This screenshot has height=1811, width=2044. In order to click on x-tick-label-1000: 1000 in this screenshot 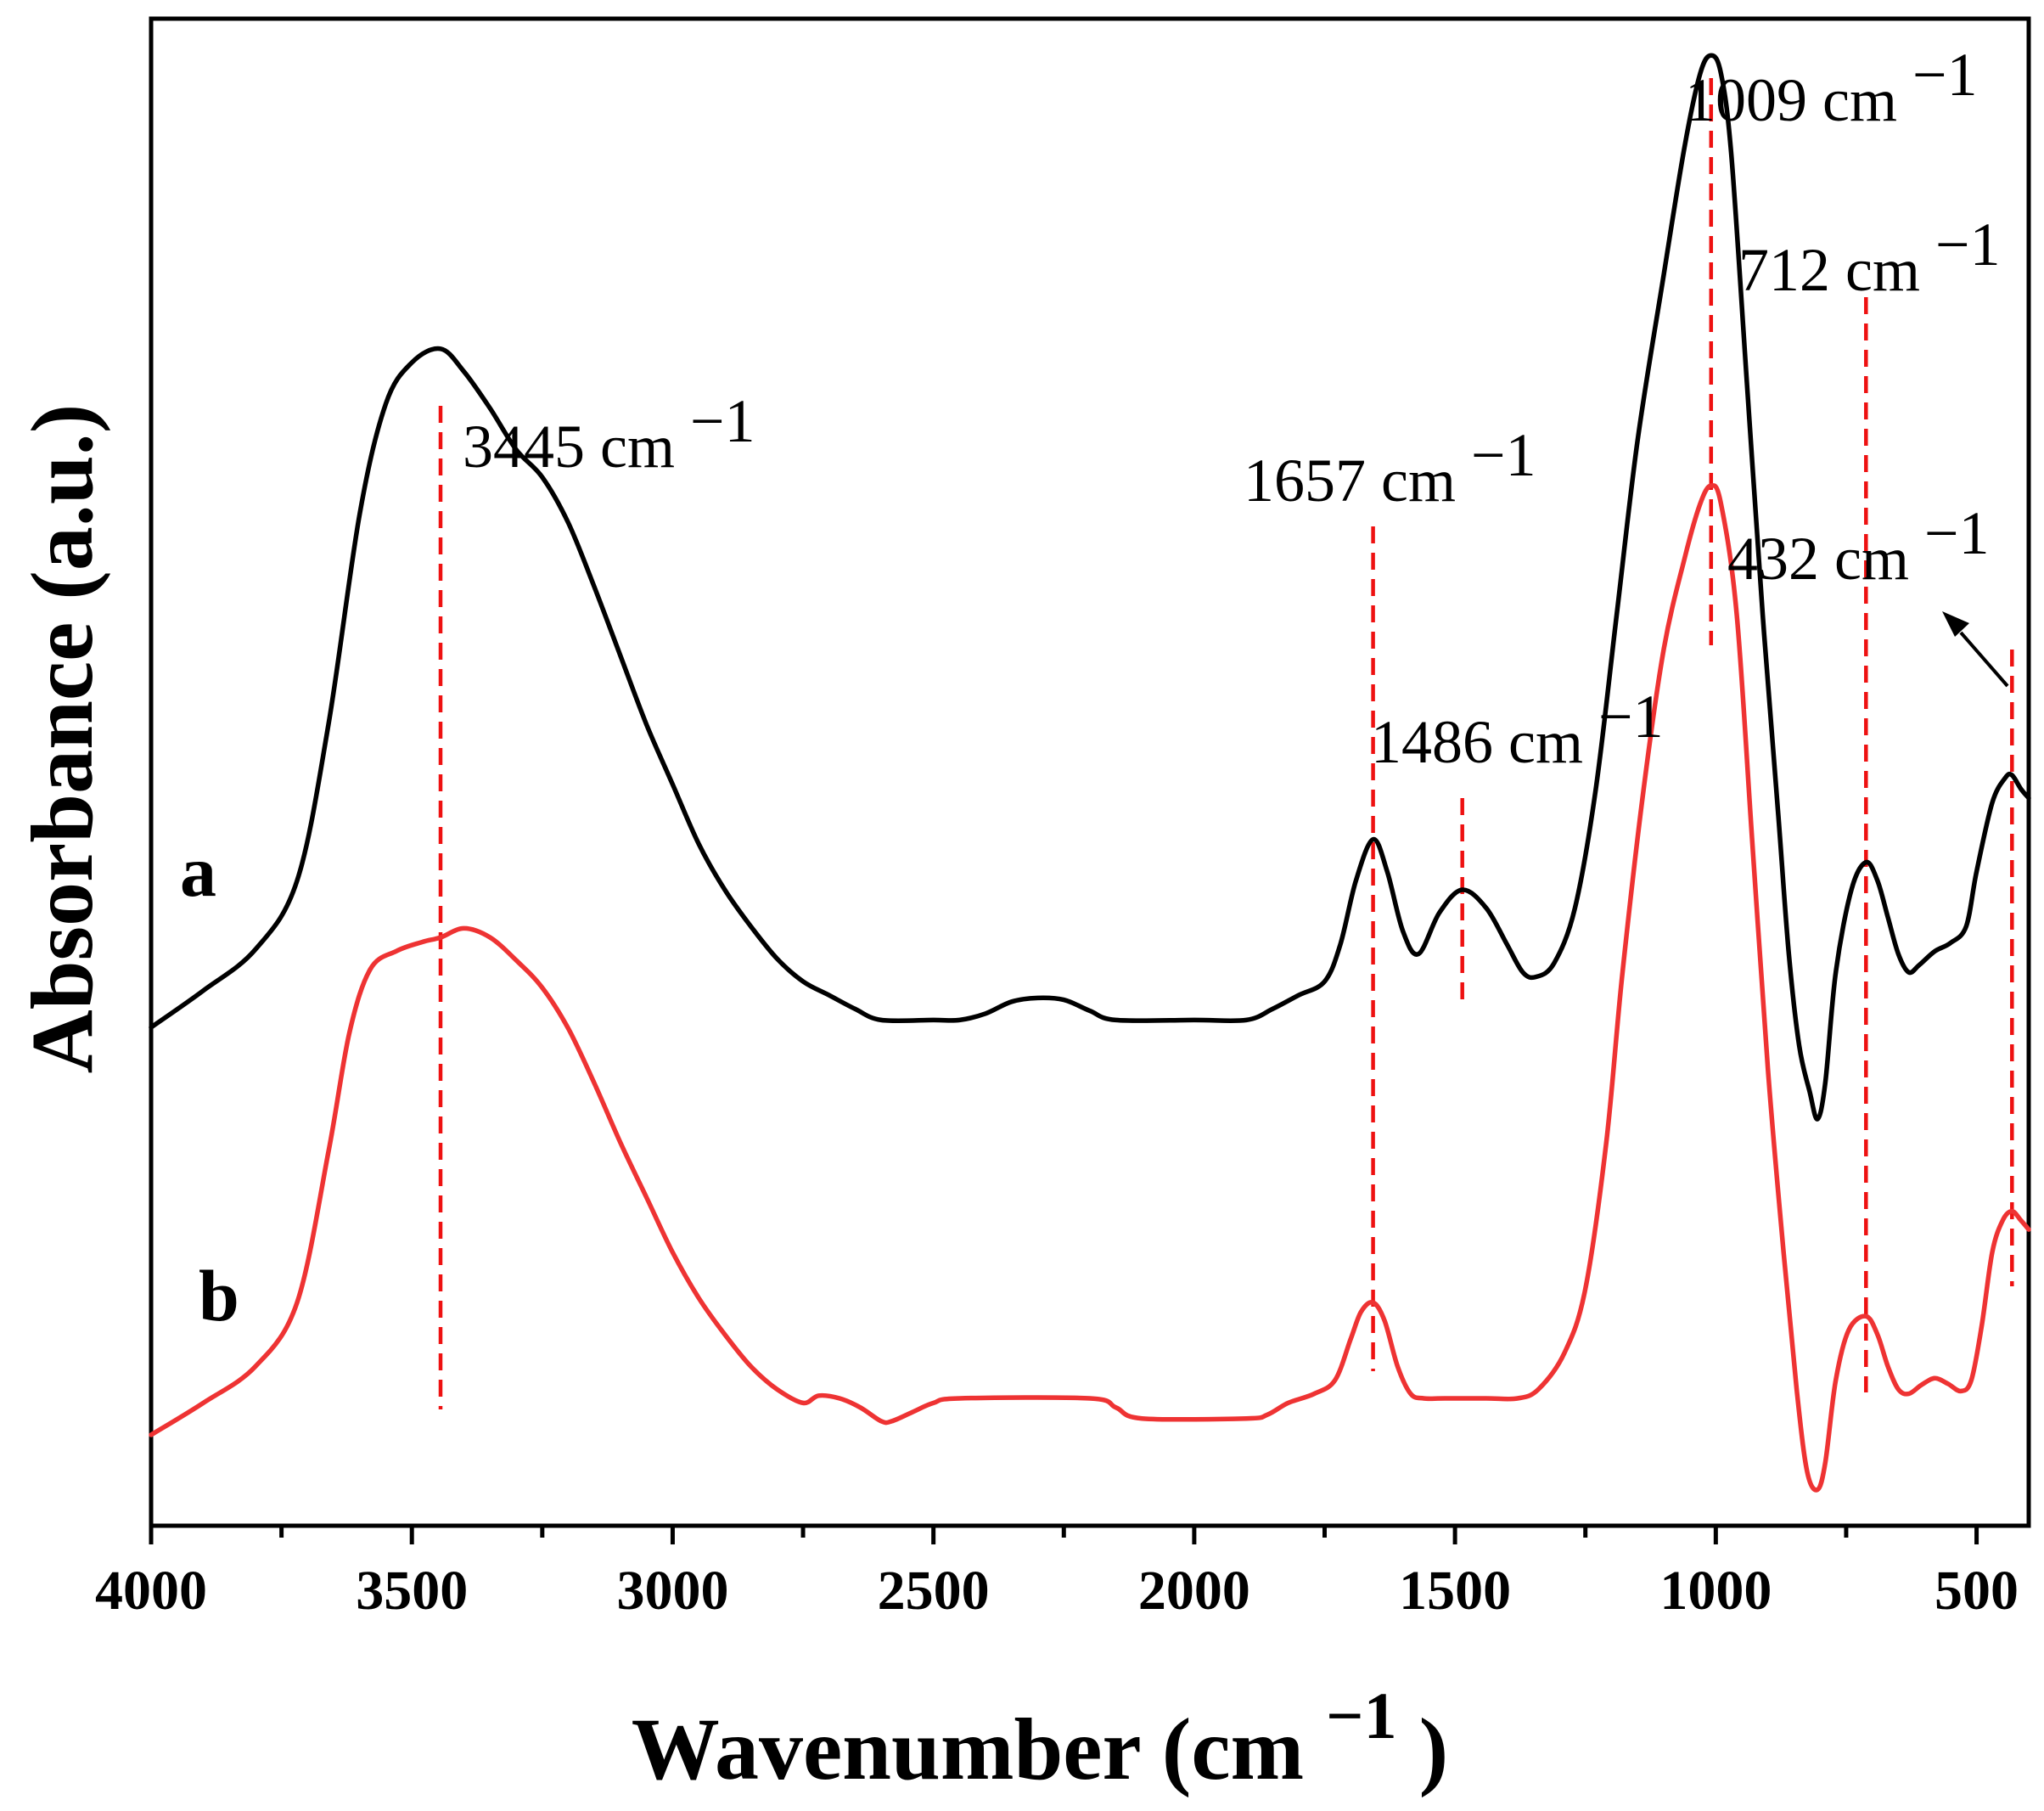, I will do `click(1715, 1591)`.